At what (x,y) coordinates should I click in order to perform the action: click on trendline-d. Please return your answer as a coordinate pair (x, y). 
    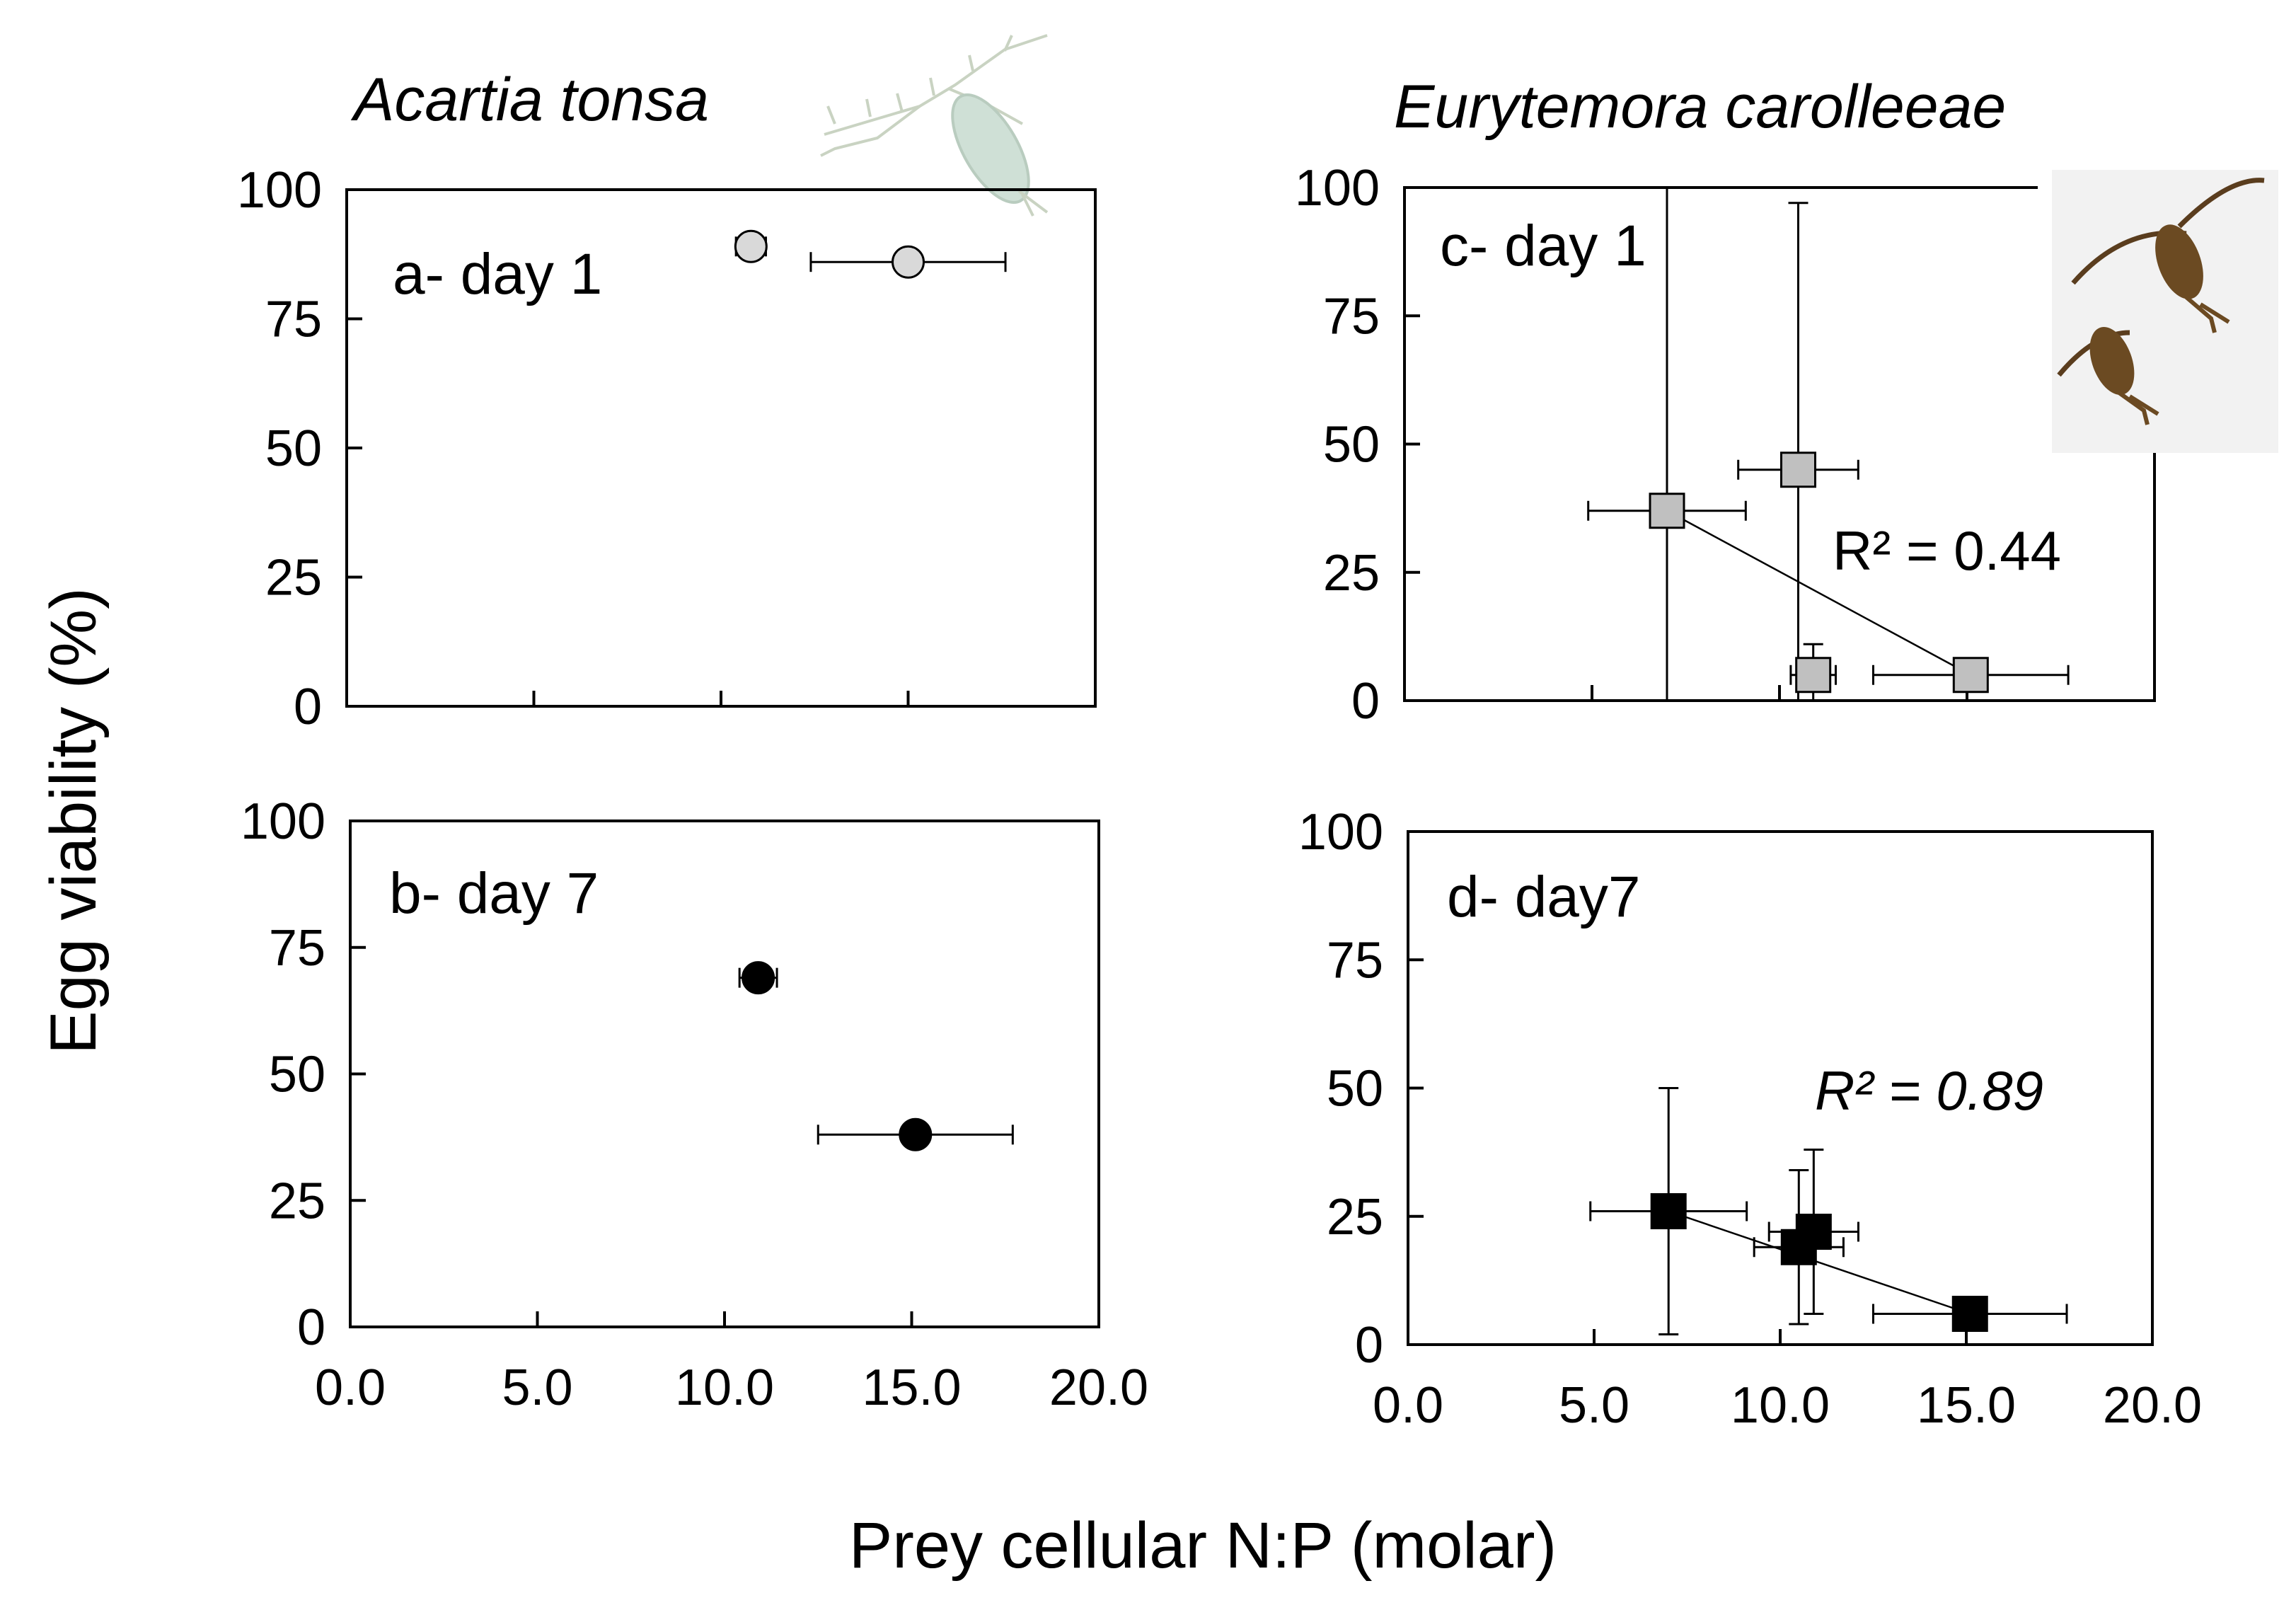
    Looking at the image, I should click on (1819, 1263).